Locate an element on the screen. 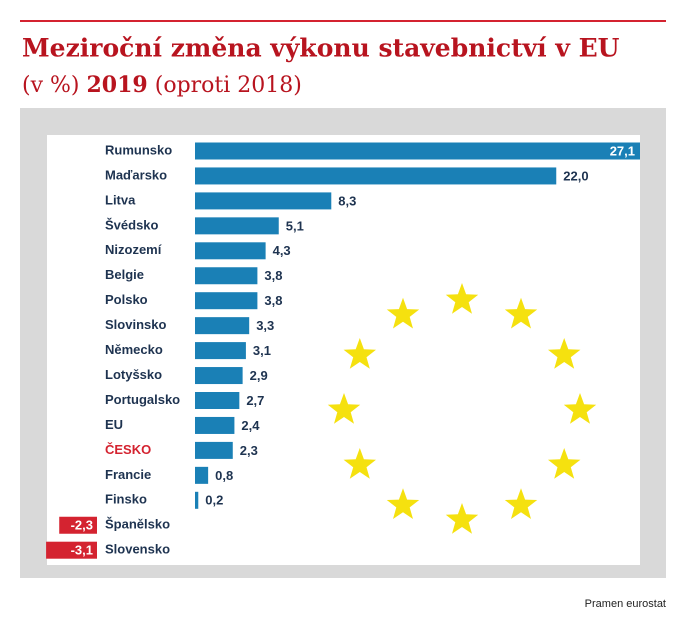 The width and height of the screenshot is (688, 633). value-label: 2,9 is located at coordinates (259, 375).